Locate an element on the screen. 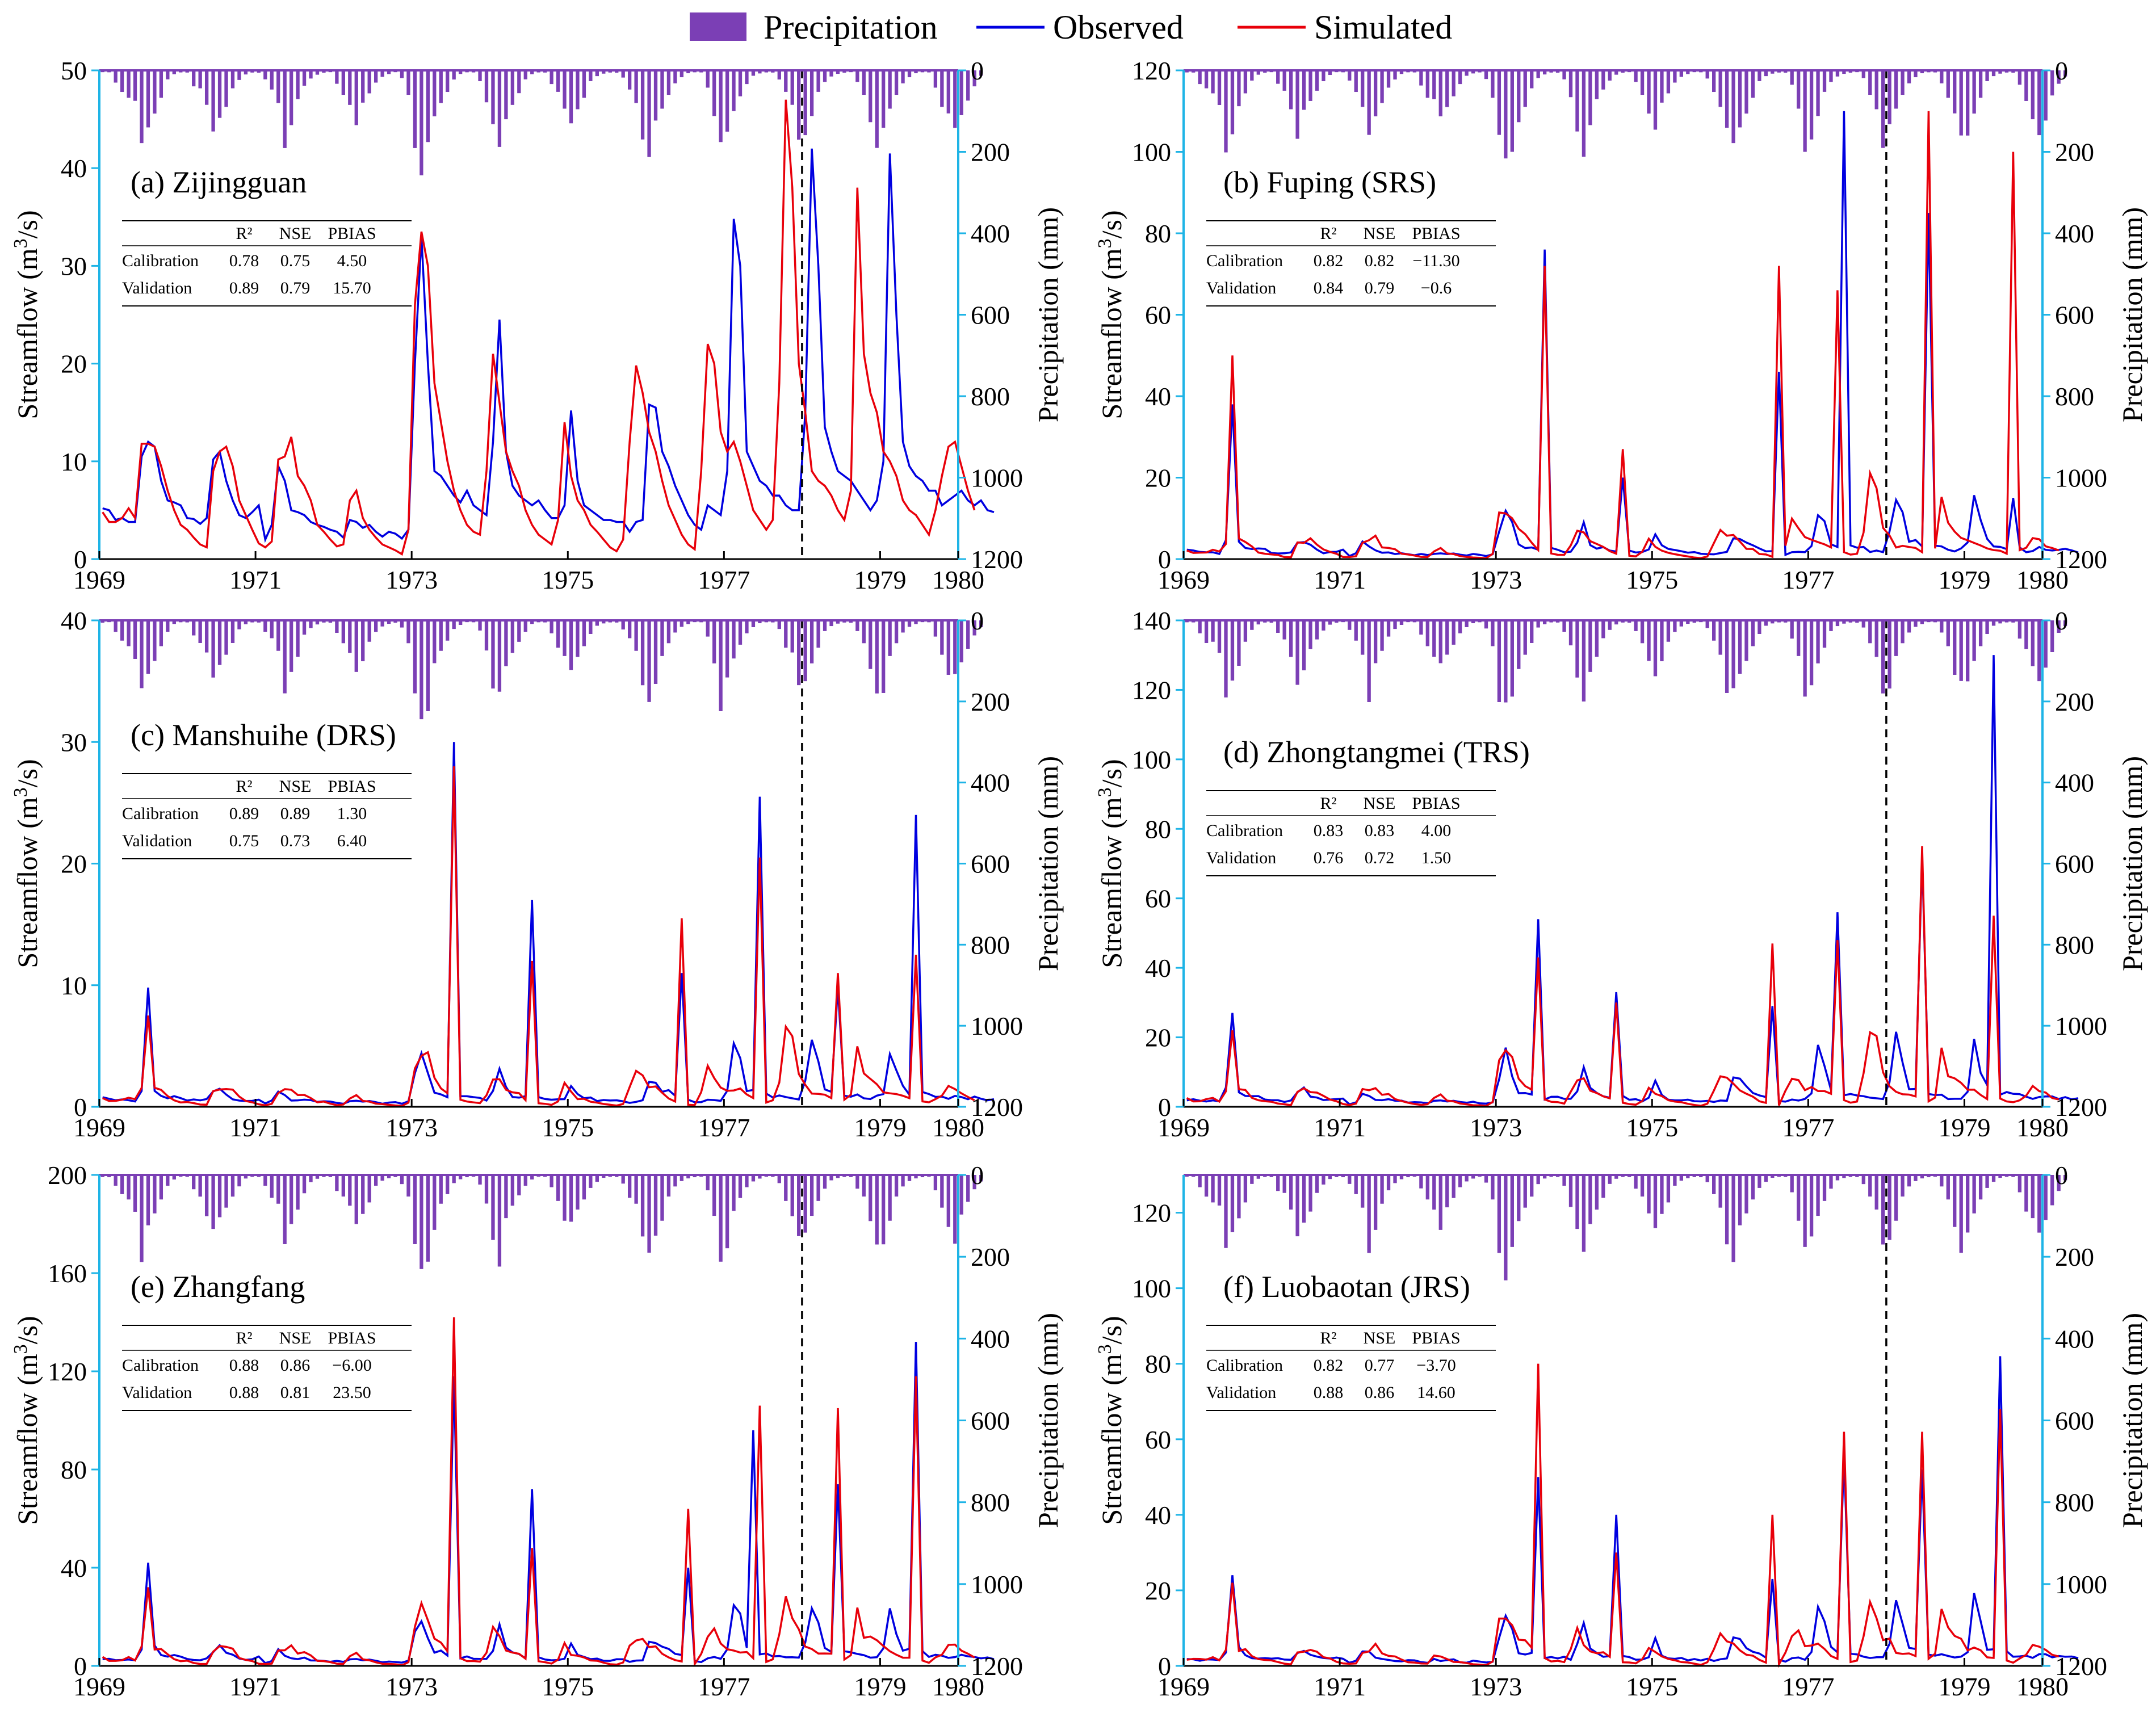 The height and width of the screenshot is (1713, 2156). table-cell: 4.50 is located at coordinates (352, 260).